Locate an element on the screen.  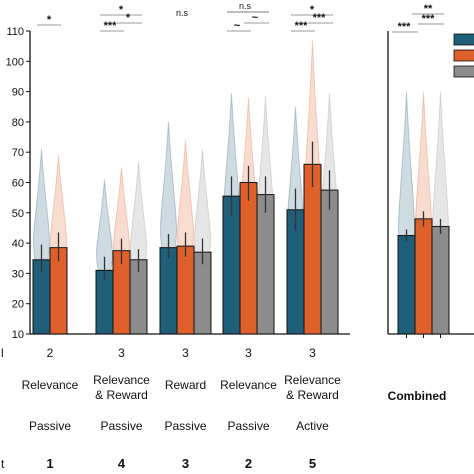
y-tick-label: 110 is located at coordinates (15, 32).